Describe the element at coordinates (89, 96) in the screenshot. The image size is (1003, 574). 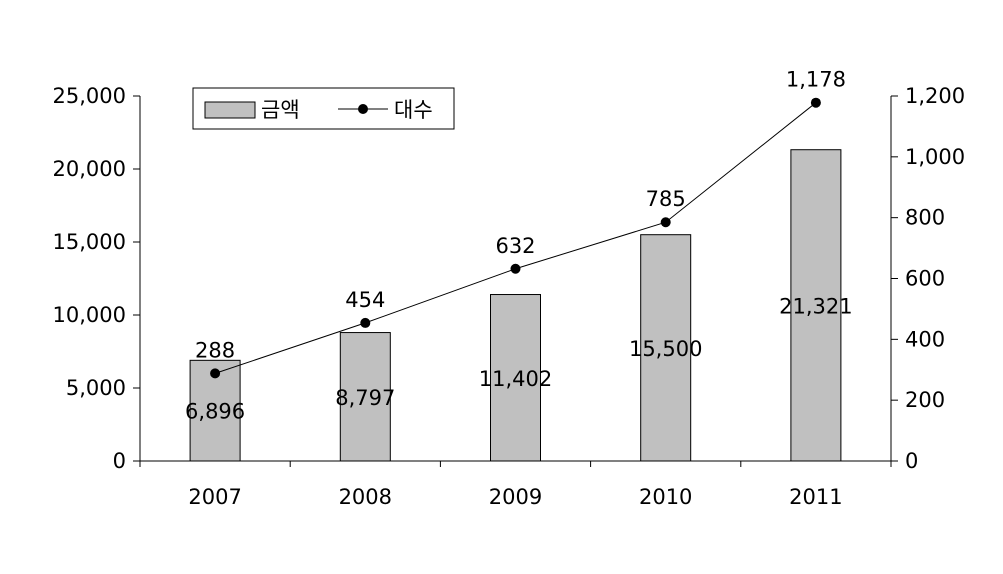
I see `y-left-tick-label: 25,000` at that location.